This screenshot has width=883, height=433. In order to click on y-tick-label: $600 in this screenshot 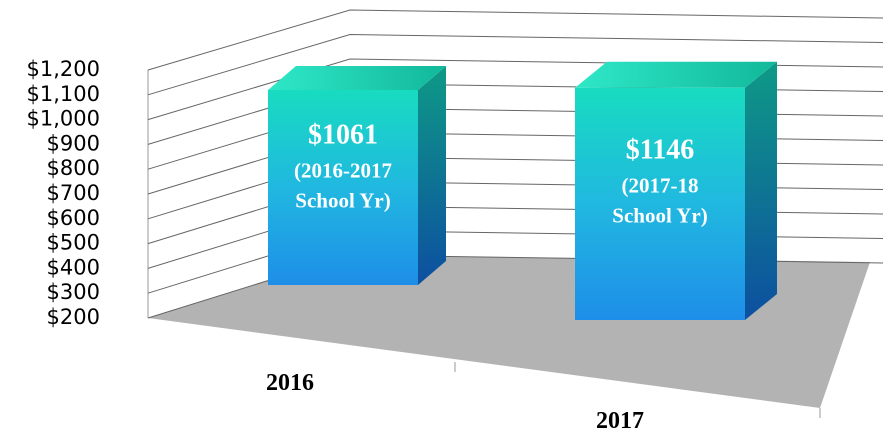, I will do `click(73, 218)`.